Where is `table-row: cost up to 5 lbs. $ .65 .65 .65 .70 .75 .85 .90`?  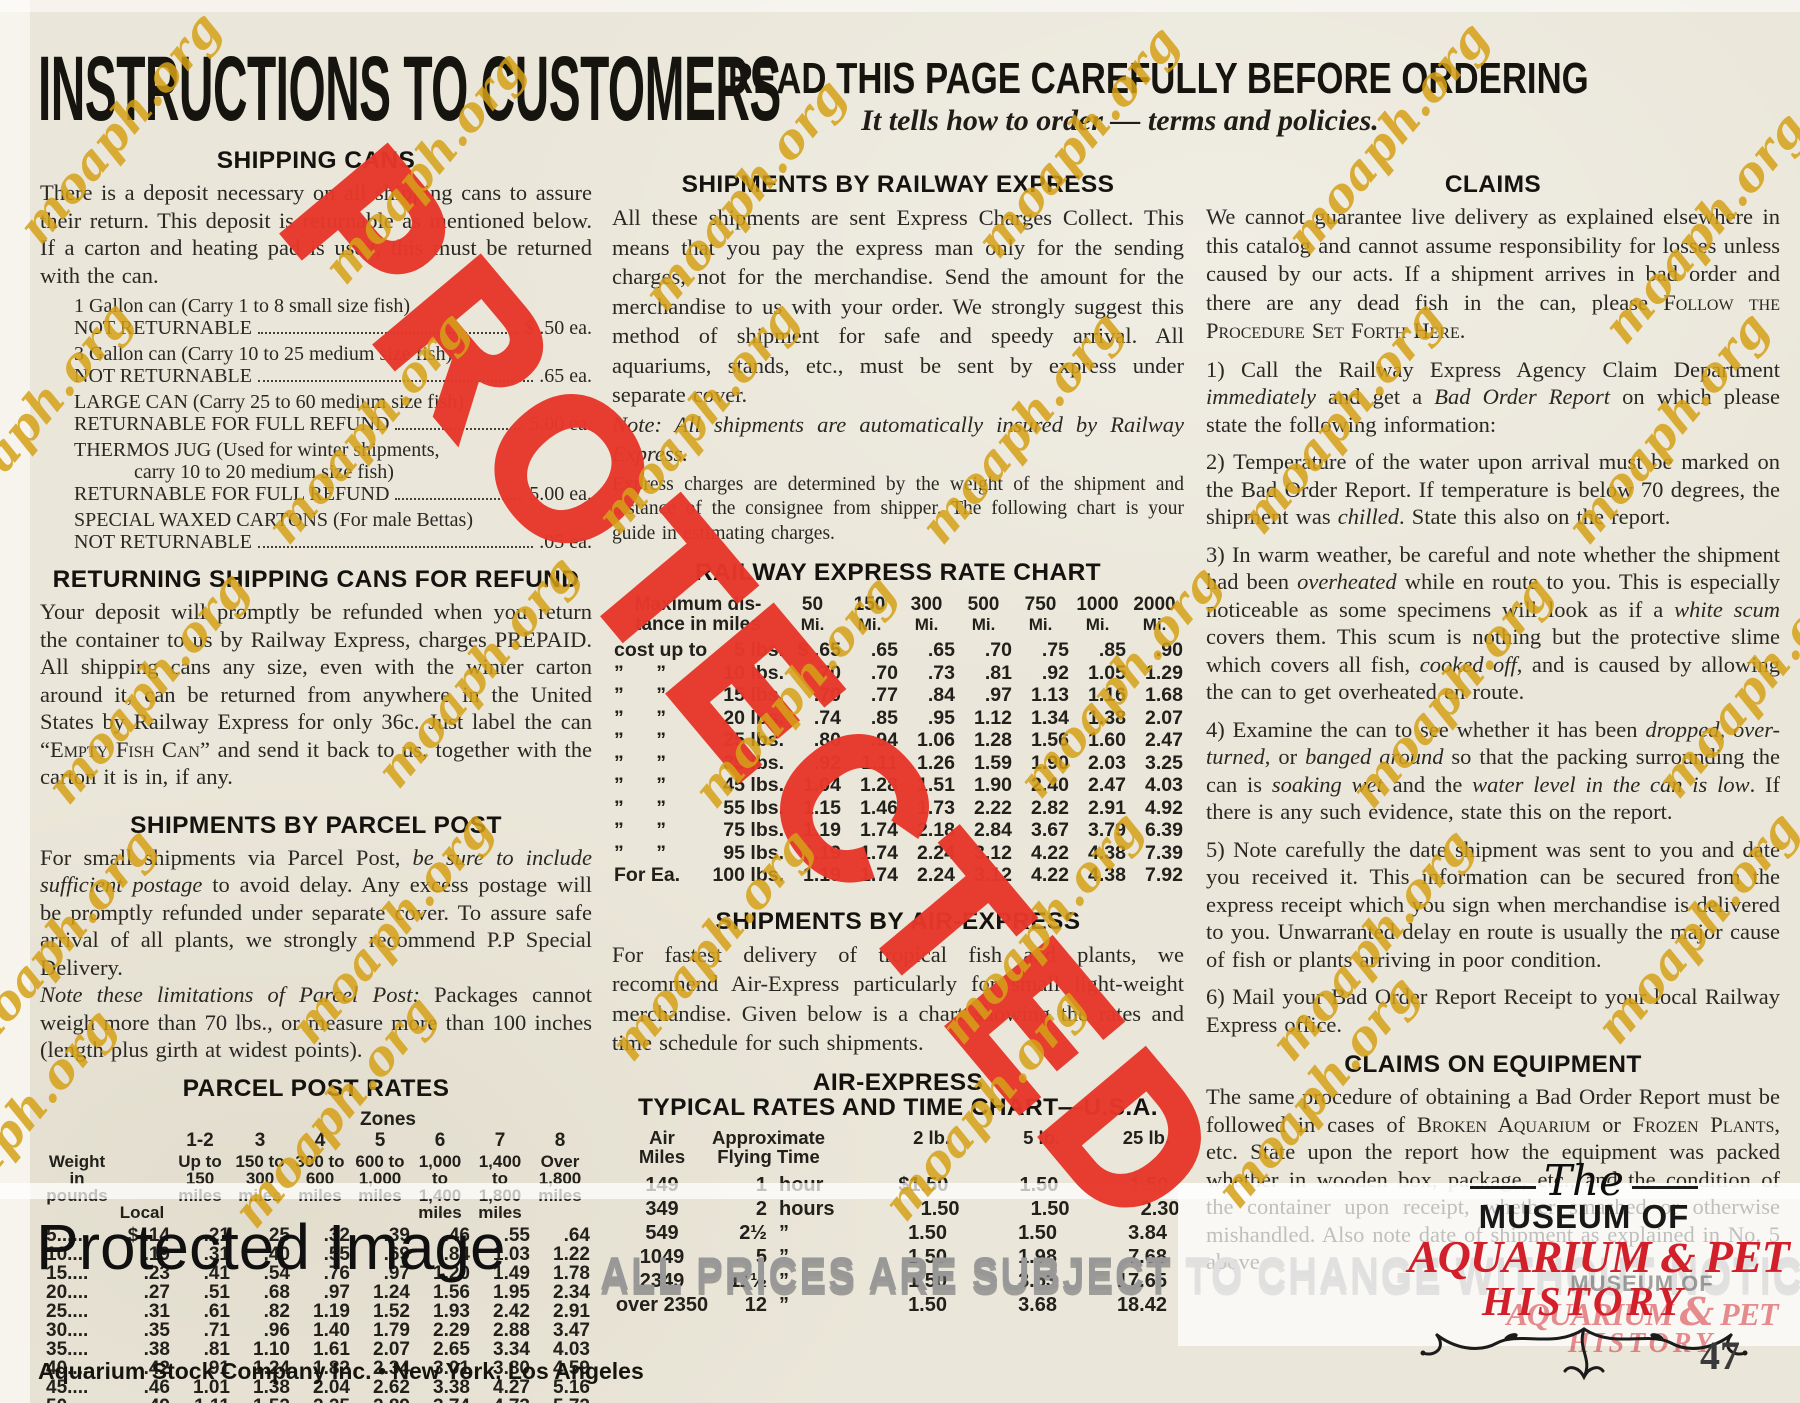 table-row: cost up to 5 lbs. $ .65 .65 .65 .70 .75 .85 .90 is located at coordinates (898, 650).